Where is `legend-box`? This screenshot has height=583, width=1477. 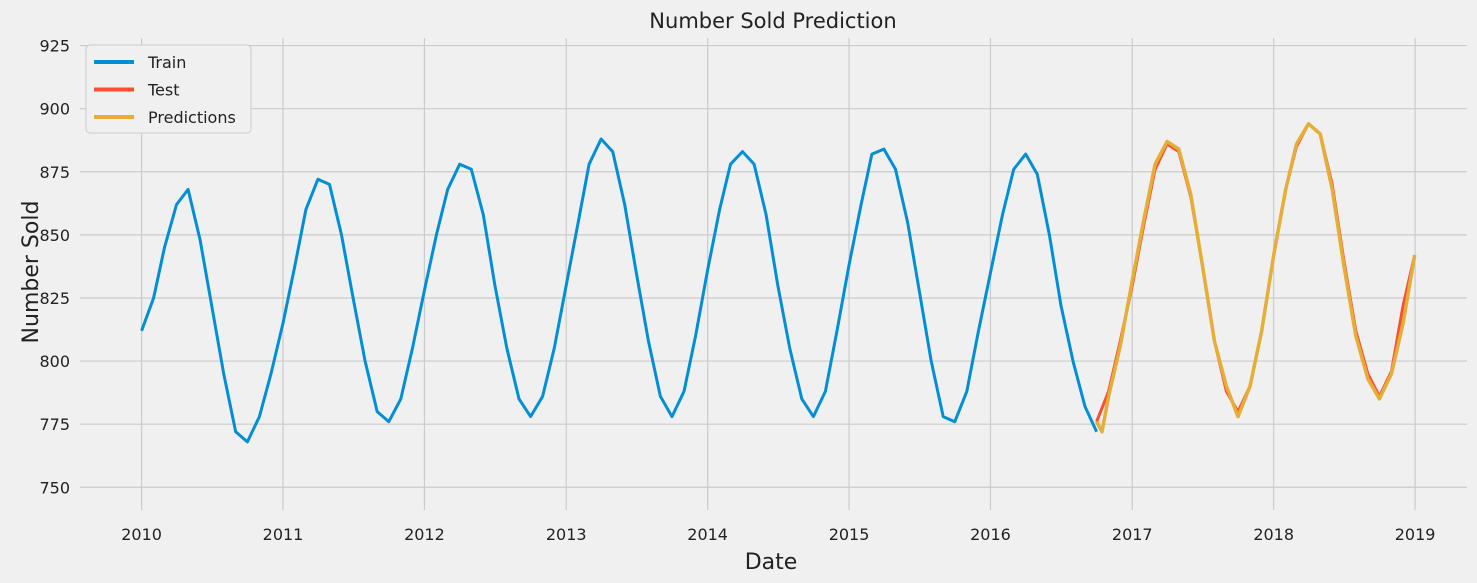
legend-box is located at coordinates (168, 89).